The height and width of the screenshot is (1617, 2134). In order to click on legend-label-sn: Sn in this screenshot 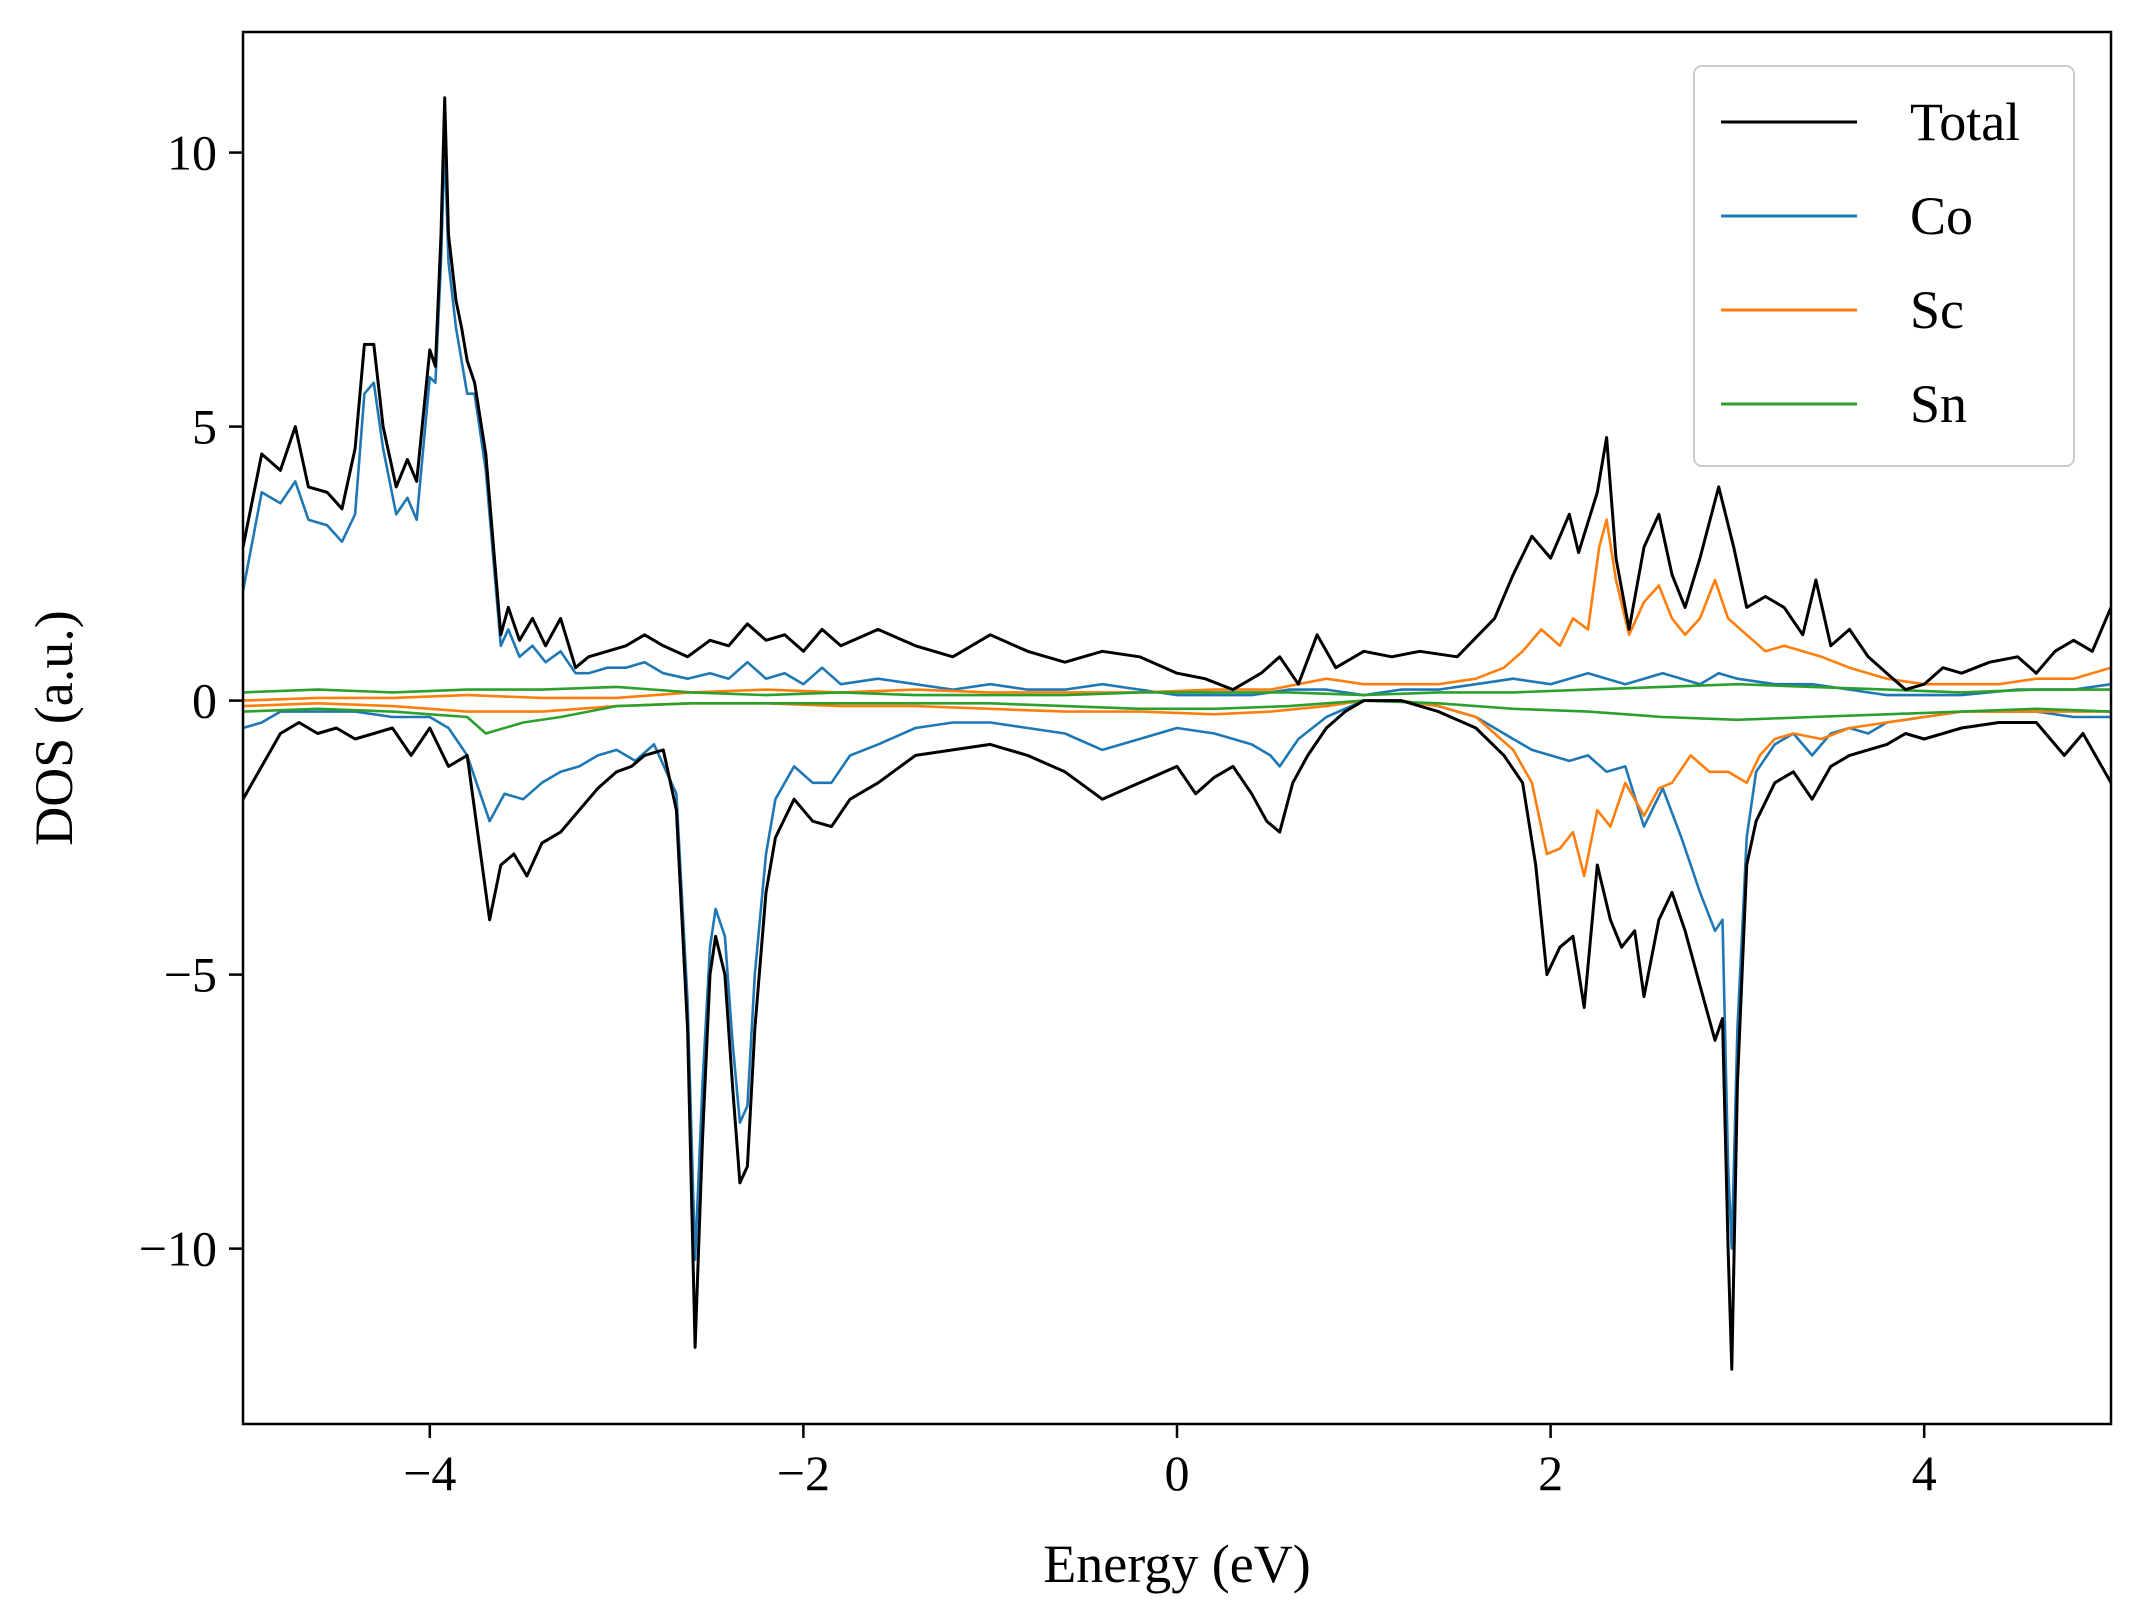, I will do `click(1938, 404)`.